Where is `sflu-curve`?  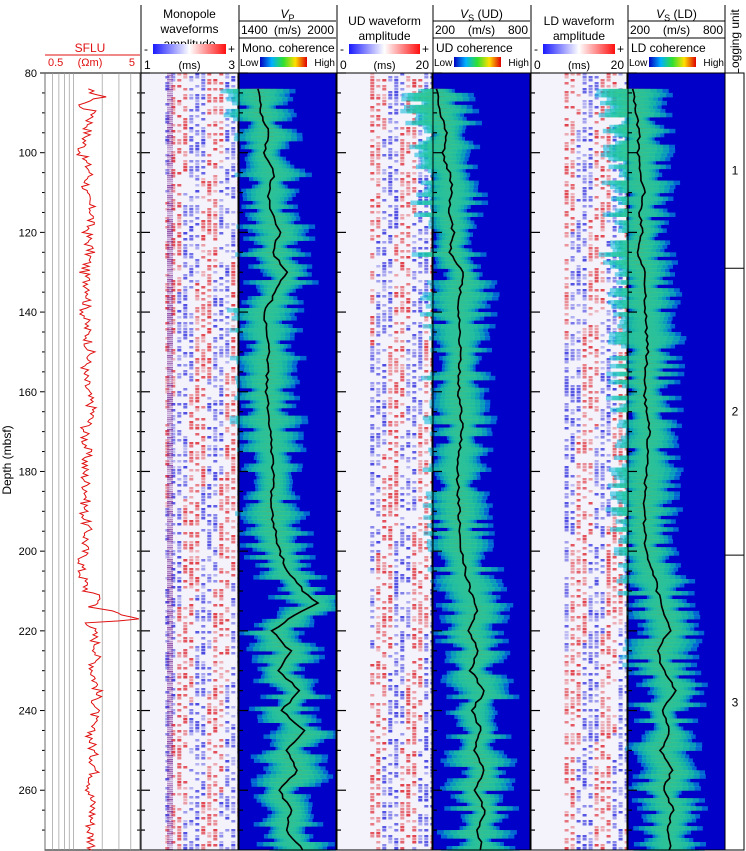 sflu-curve is located at coordinates (107, 469).